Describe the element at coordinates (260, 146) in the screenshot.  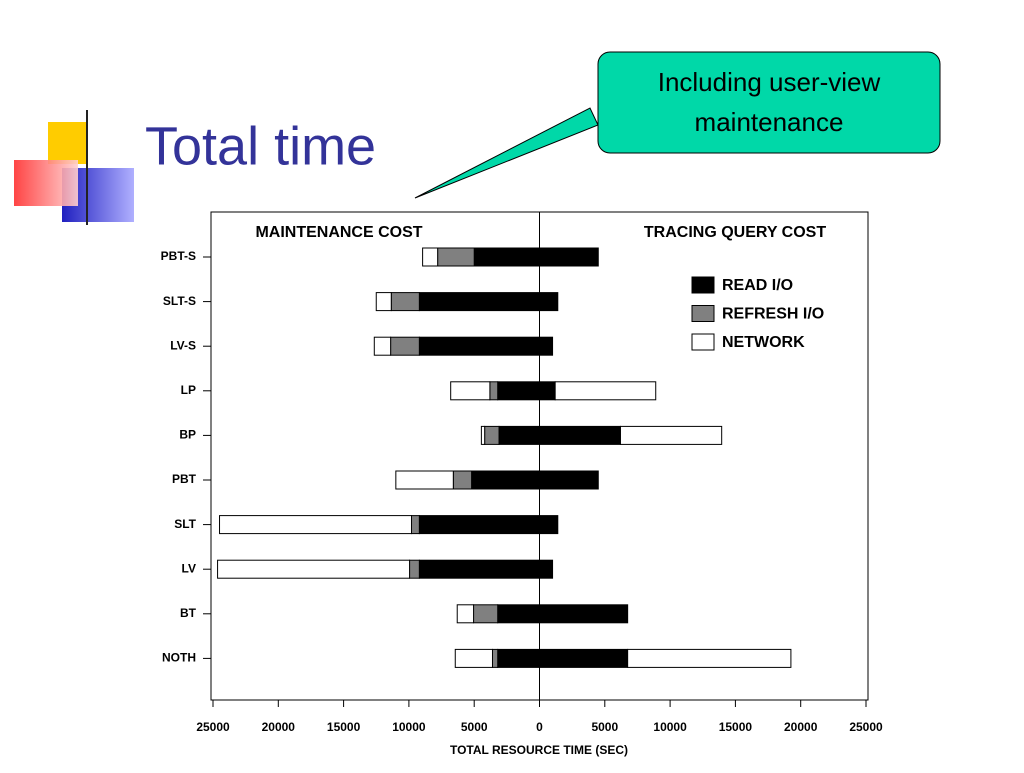
I see `slide-title: Total time` at that location.